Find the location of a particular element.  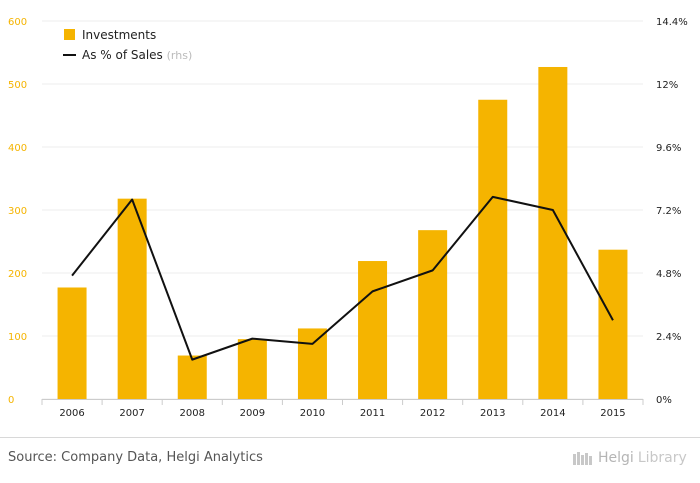

x-tick-label: 2006 is located at coordinates (71, 413).